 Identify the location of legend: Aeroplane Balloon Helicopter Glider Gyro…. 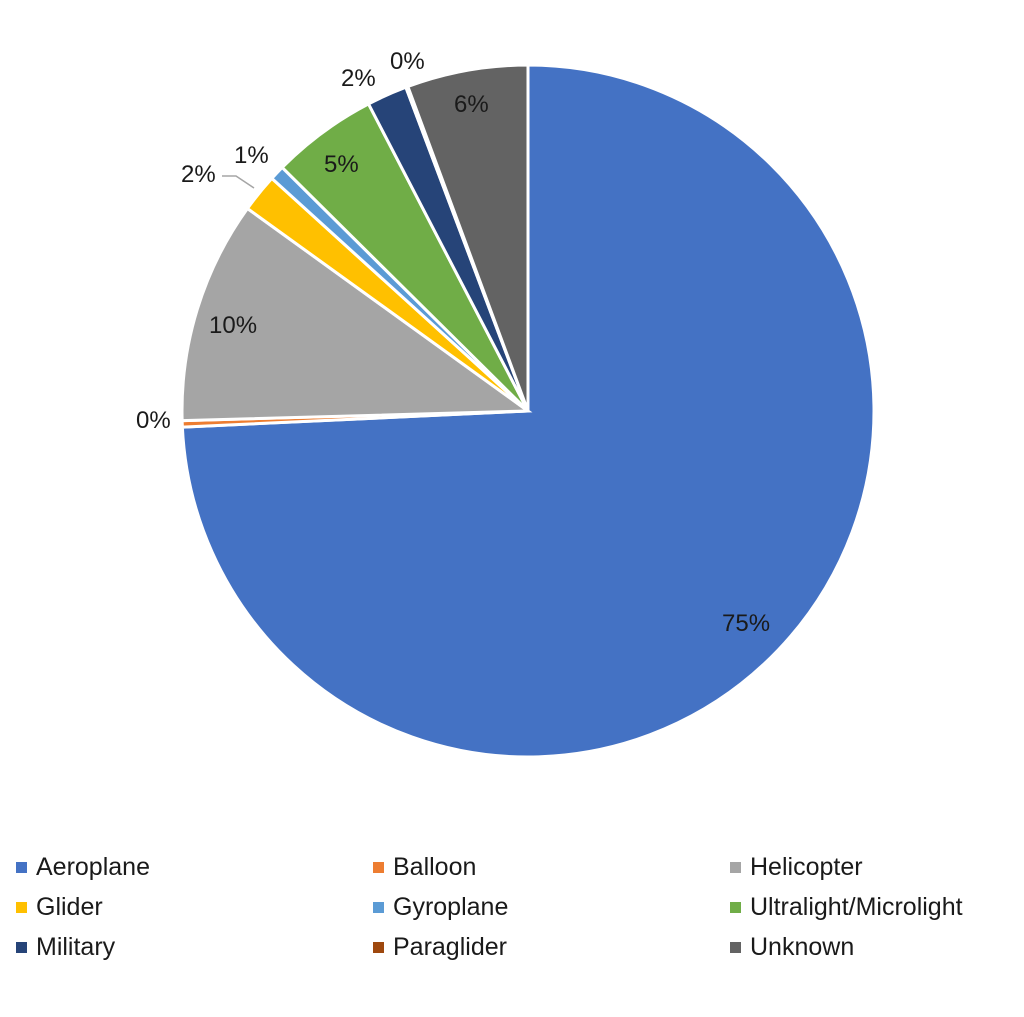
(512, 915).